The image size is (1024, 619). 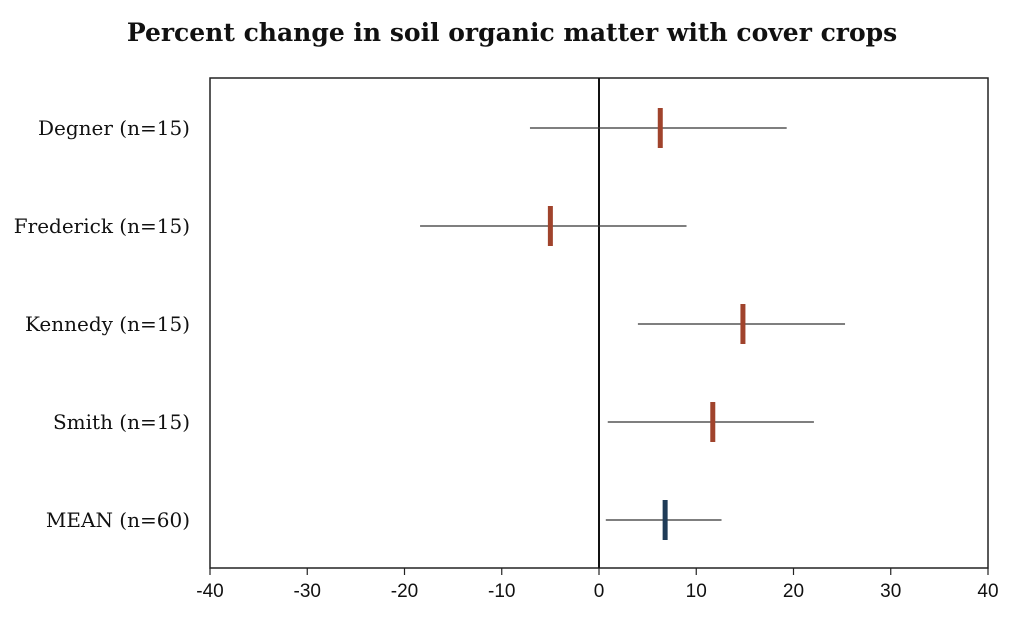 I want to click on x-tick-label: -40, so click(x=209, y=591).